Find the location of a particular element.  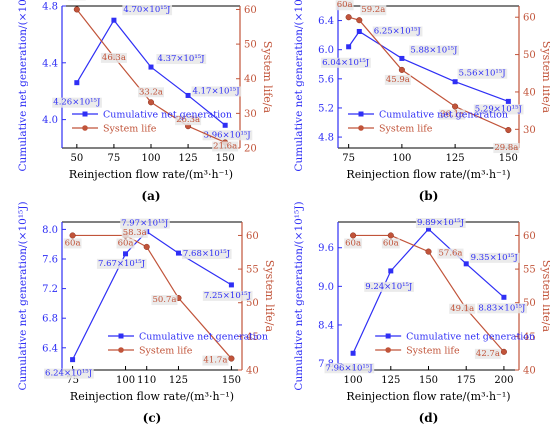

y-tick-label-left: 9.0 is located at coordinates (326, 287).